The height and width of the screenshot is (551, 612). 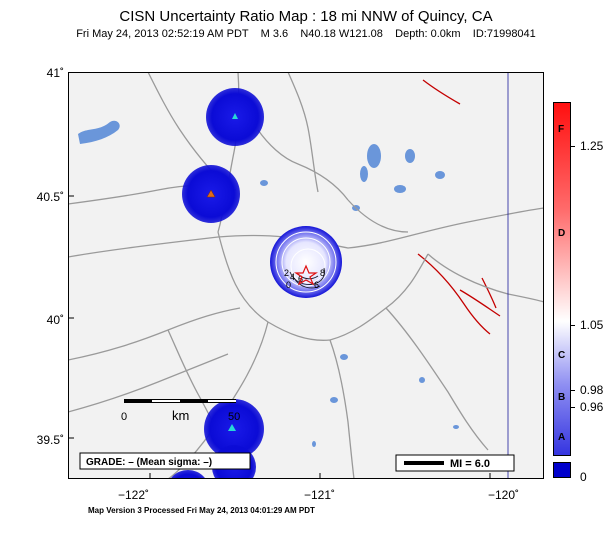 What do you see at coordinates (55, 73) in the screenshot?
I see `lat-label-41: 41˚` at bounding box center [55, 73].